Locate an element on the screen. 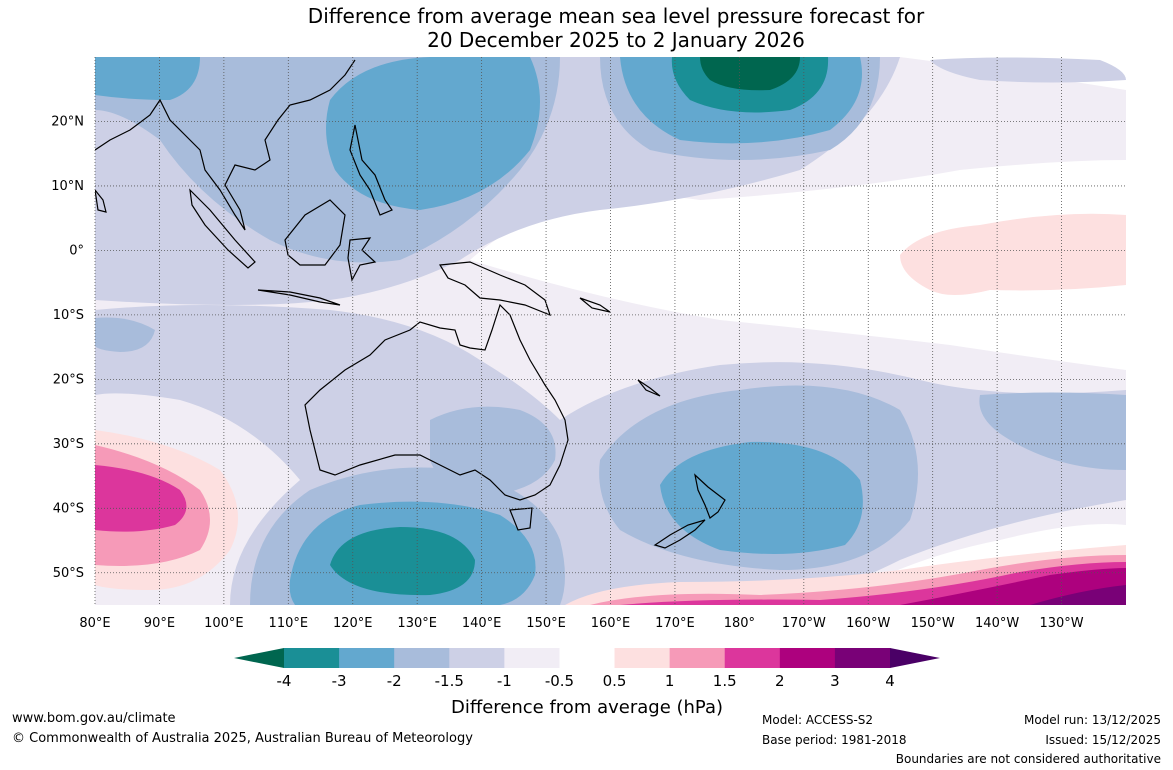 The height and width of the screenshot is (770, 1173). colorbar-tick-label: 3 is located at coordinates (835, 681).